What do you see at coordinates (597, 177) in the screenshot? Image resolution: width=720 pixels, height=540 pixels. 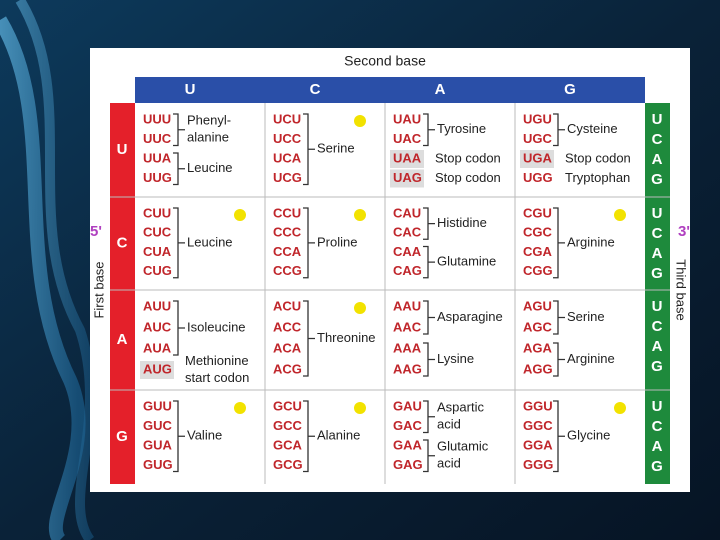 I see `amino-acid: Tryptophan` at bounding box center [597, 177].